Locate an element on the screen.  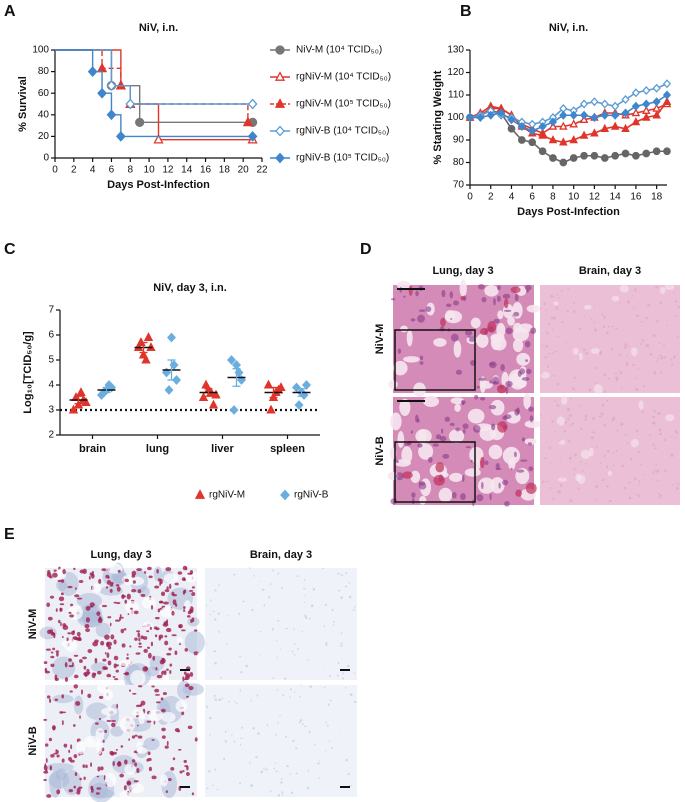
legend-label: rgNiV-M is located at coordinates (227, 495).